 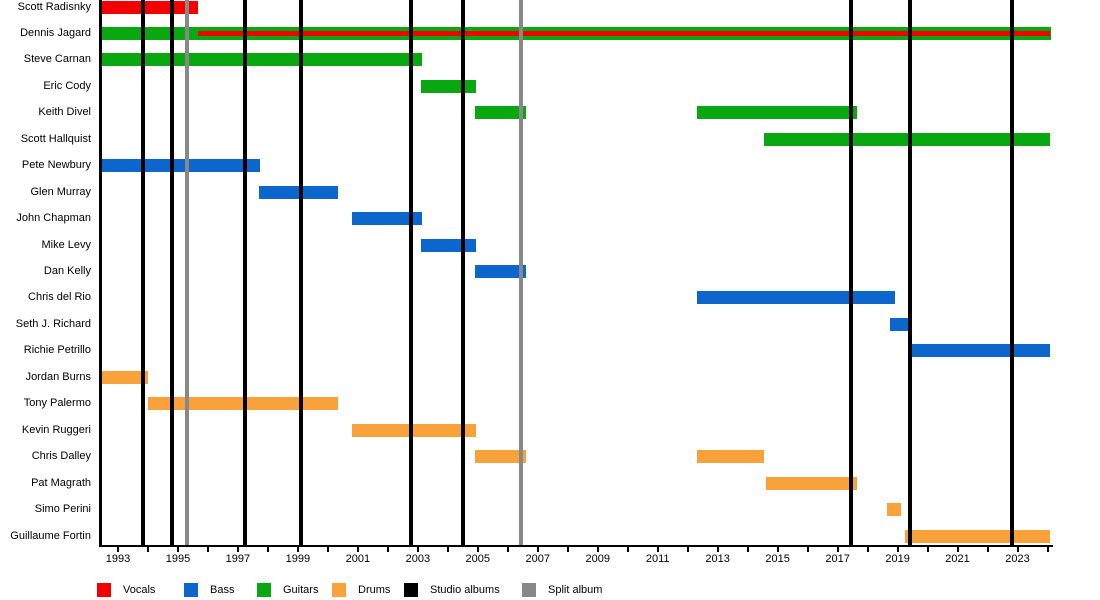 I want to click on legend-swatch-studio-albums, so click(x=411, y=590).